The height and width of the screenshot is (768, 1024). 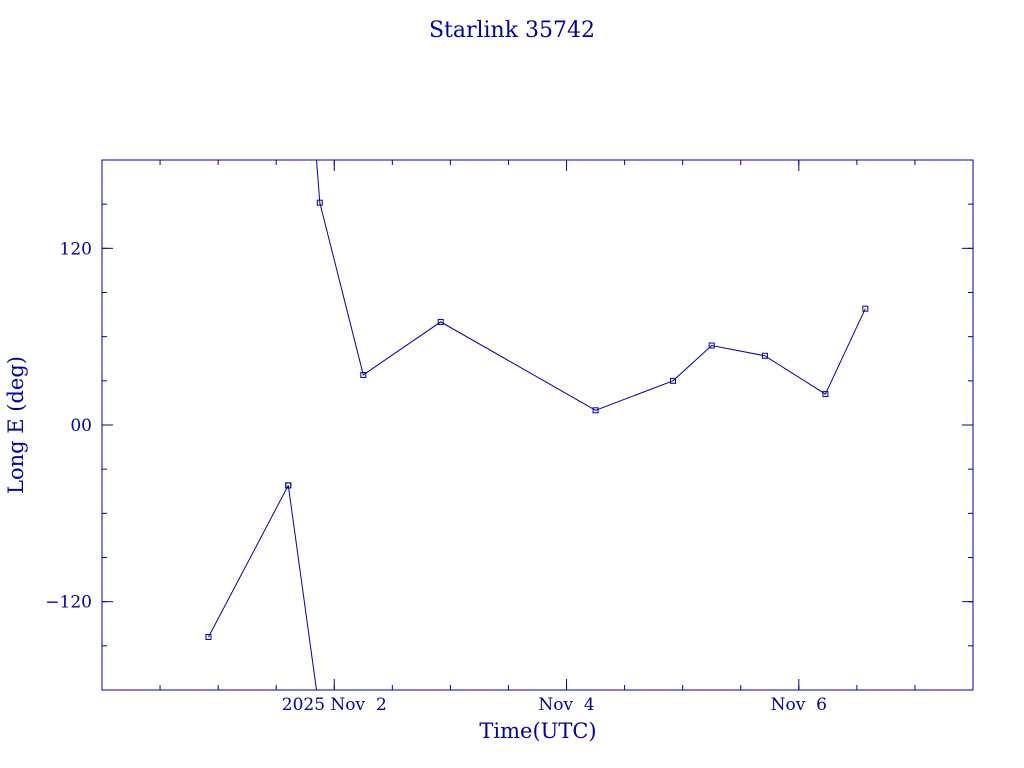 What do you see at coordinates (334, 705) in the screenshot?
I see `x-tick-label: 2025 Nov 2` at bounding box center [334, 705].